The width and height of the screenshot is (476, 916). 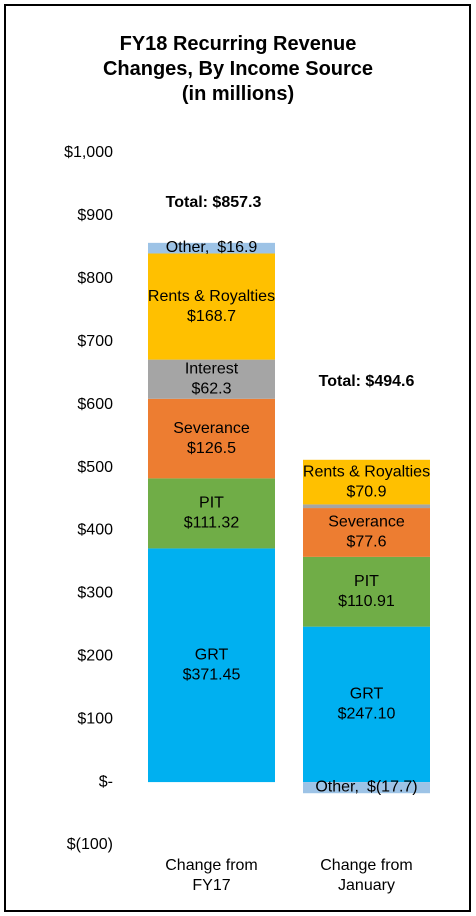 What do you see at coordinates (95, 530) in the screenshot?
I see `y-tick-label: $400` at bounding box center [95, 530].